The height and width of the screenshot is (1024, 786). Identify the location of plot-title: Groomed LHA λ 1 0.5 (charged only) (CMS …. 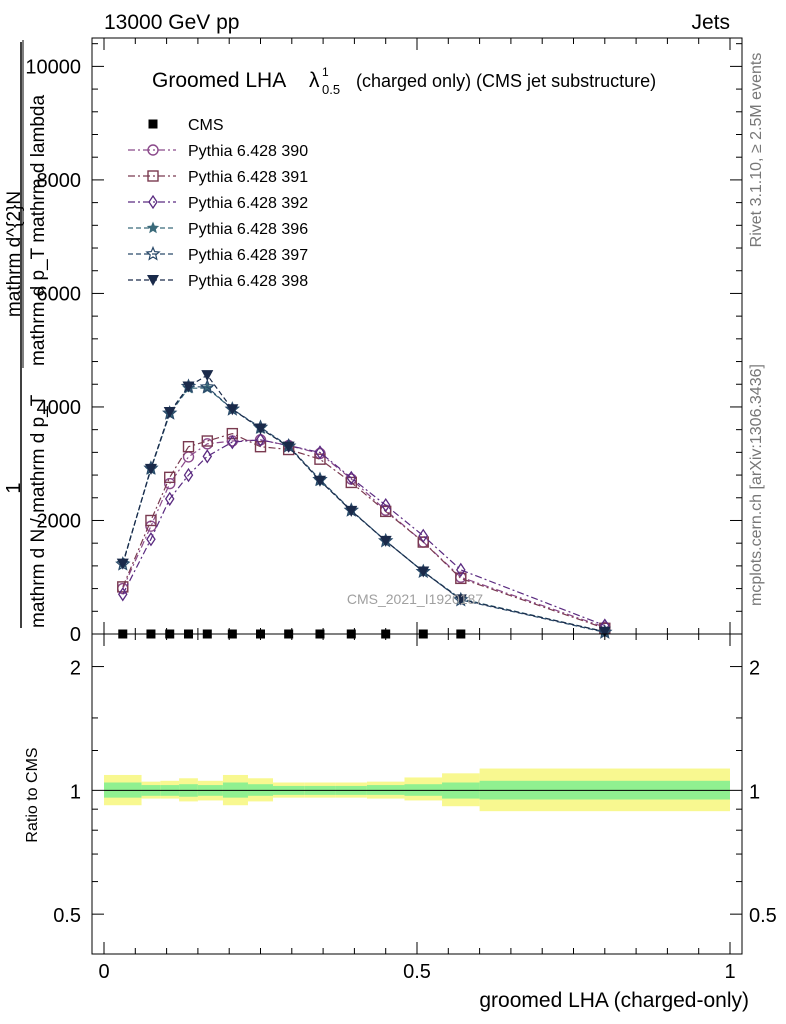
(404, 81).